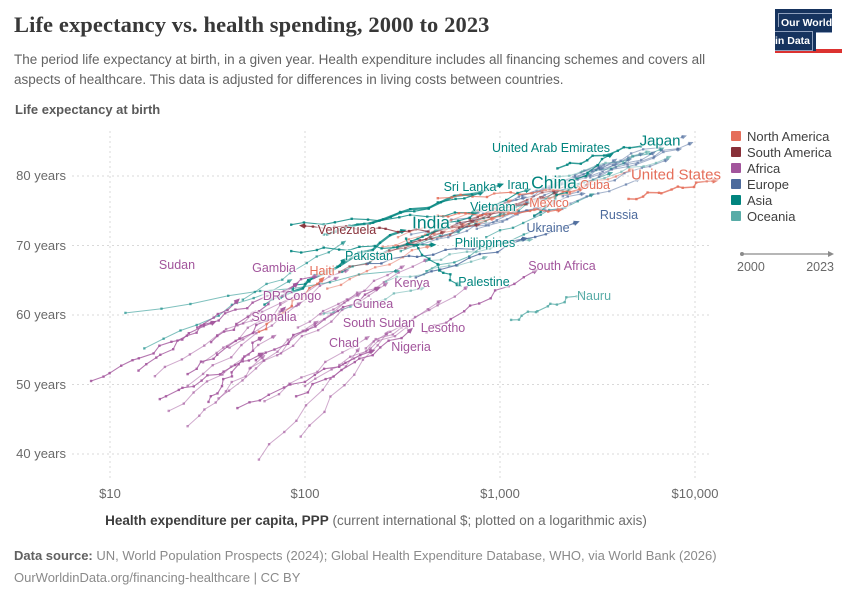 Image resolution: width=850 pixels, height=600 pixels. Describe the element at coordinates (347, 230) in the screenshot. I see `country-label-venezuela: Venezuela` at that location.